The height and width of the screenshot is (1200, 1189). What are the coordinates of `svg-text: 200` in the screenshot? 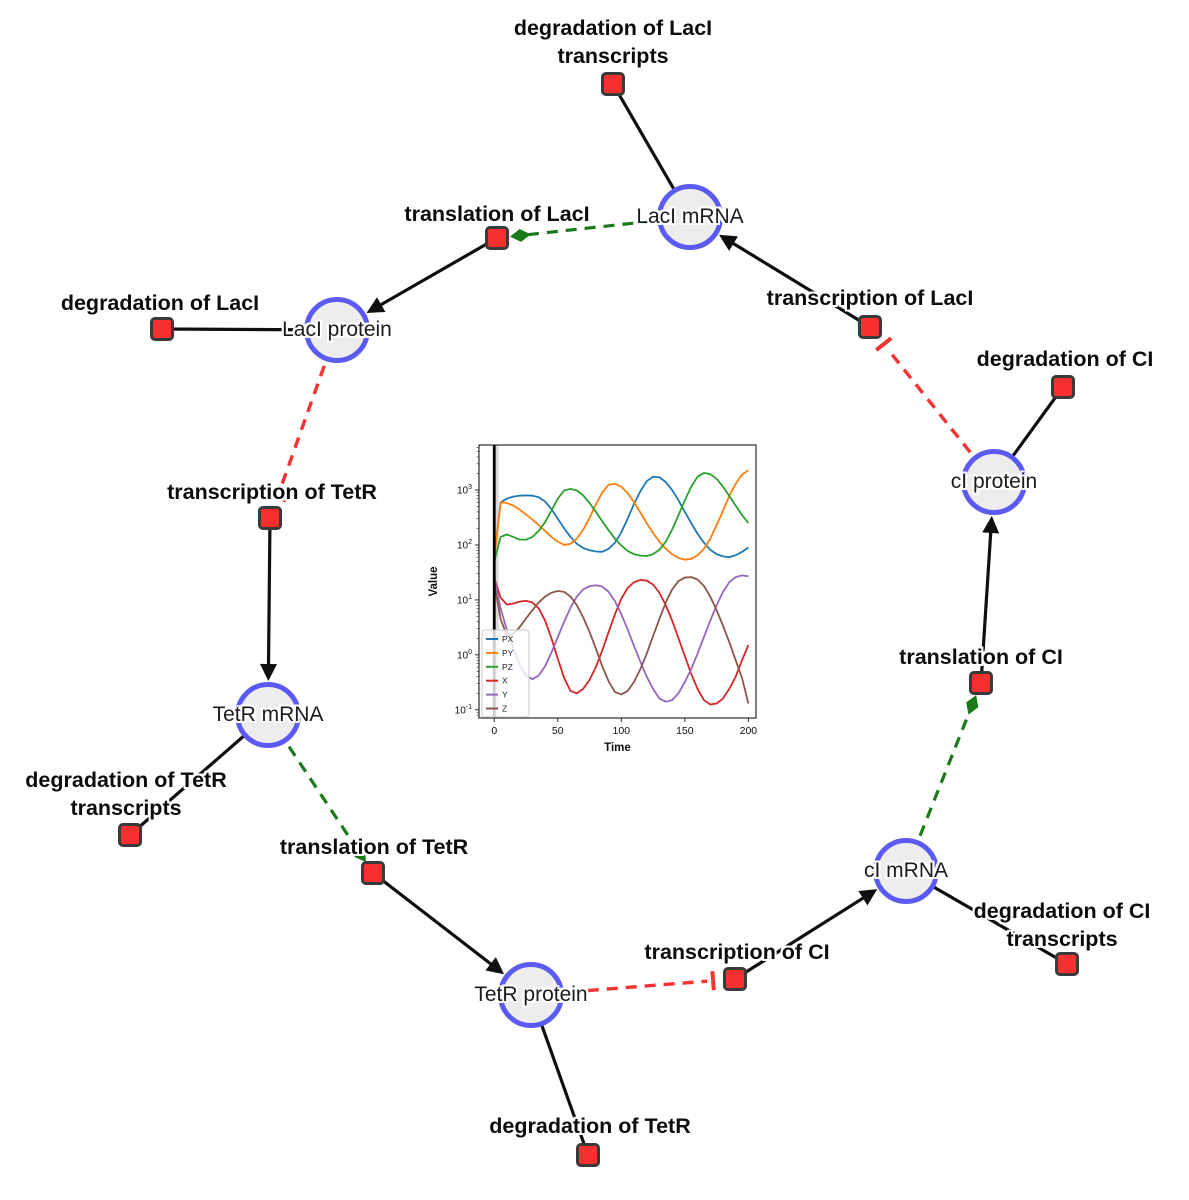 It's located at (749, 731).